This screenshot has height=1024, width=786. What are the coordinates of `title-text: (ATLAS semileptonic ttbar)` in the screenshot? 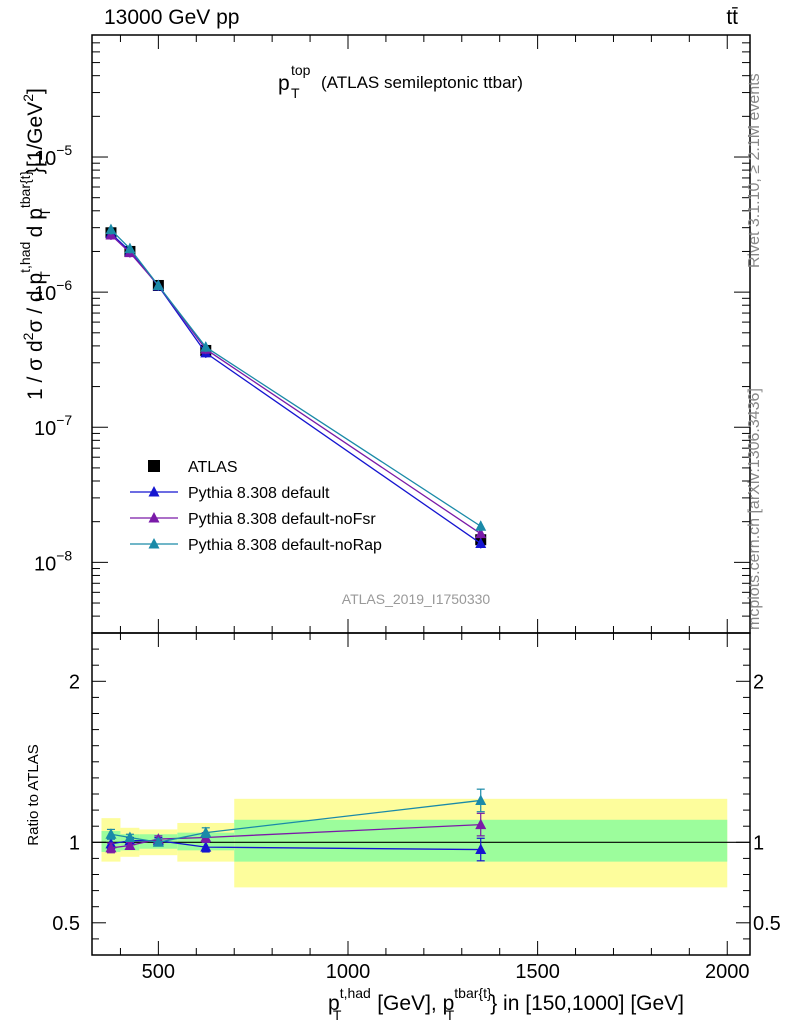 It's located at (422, 82).